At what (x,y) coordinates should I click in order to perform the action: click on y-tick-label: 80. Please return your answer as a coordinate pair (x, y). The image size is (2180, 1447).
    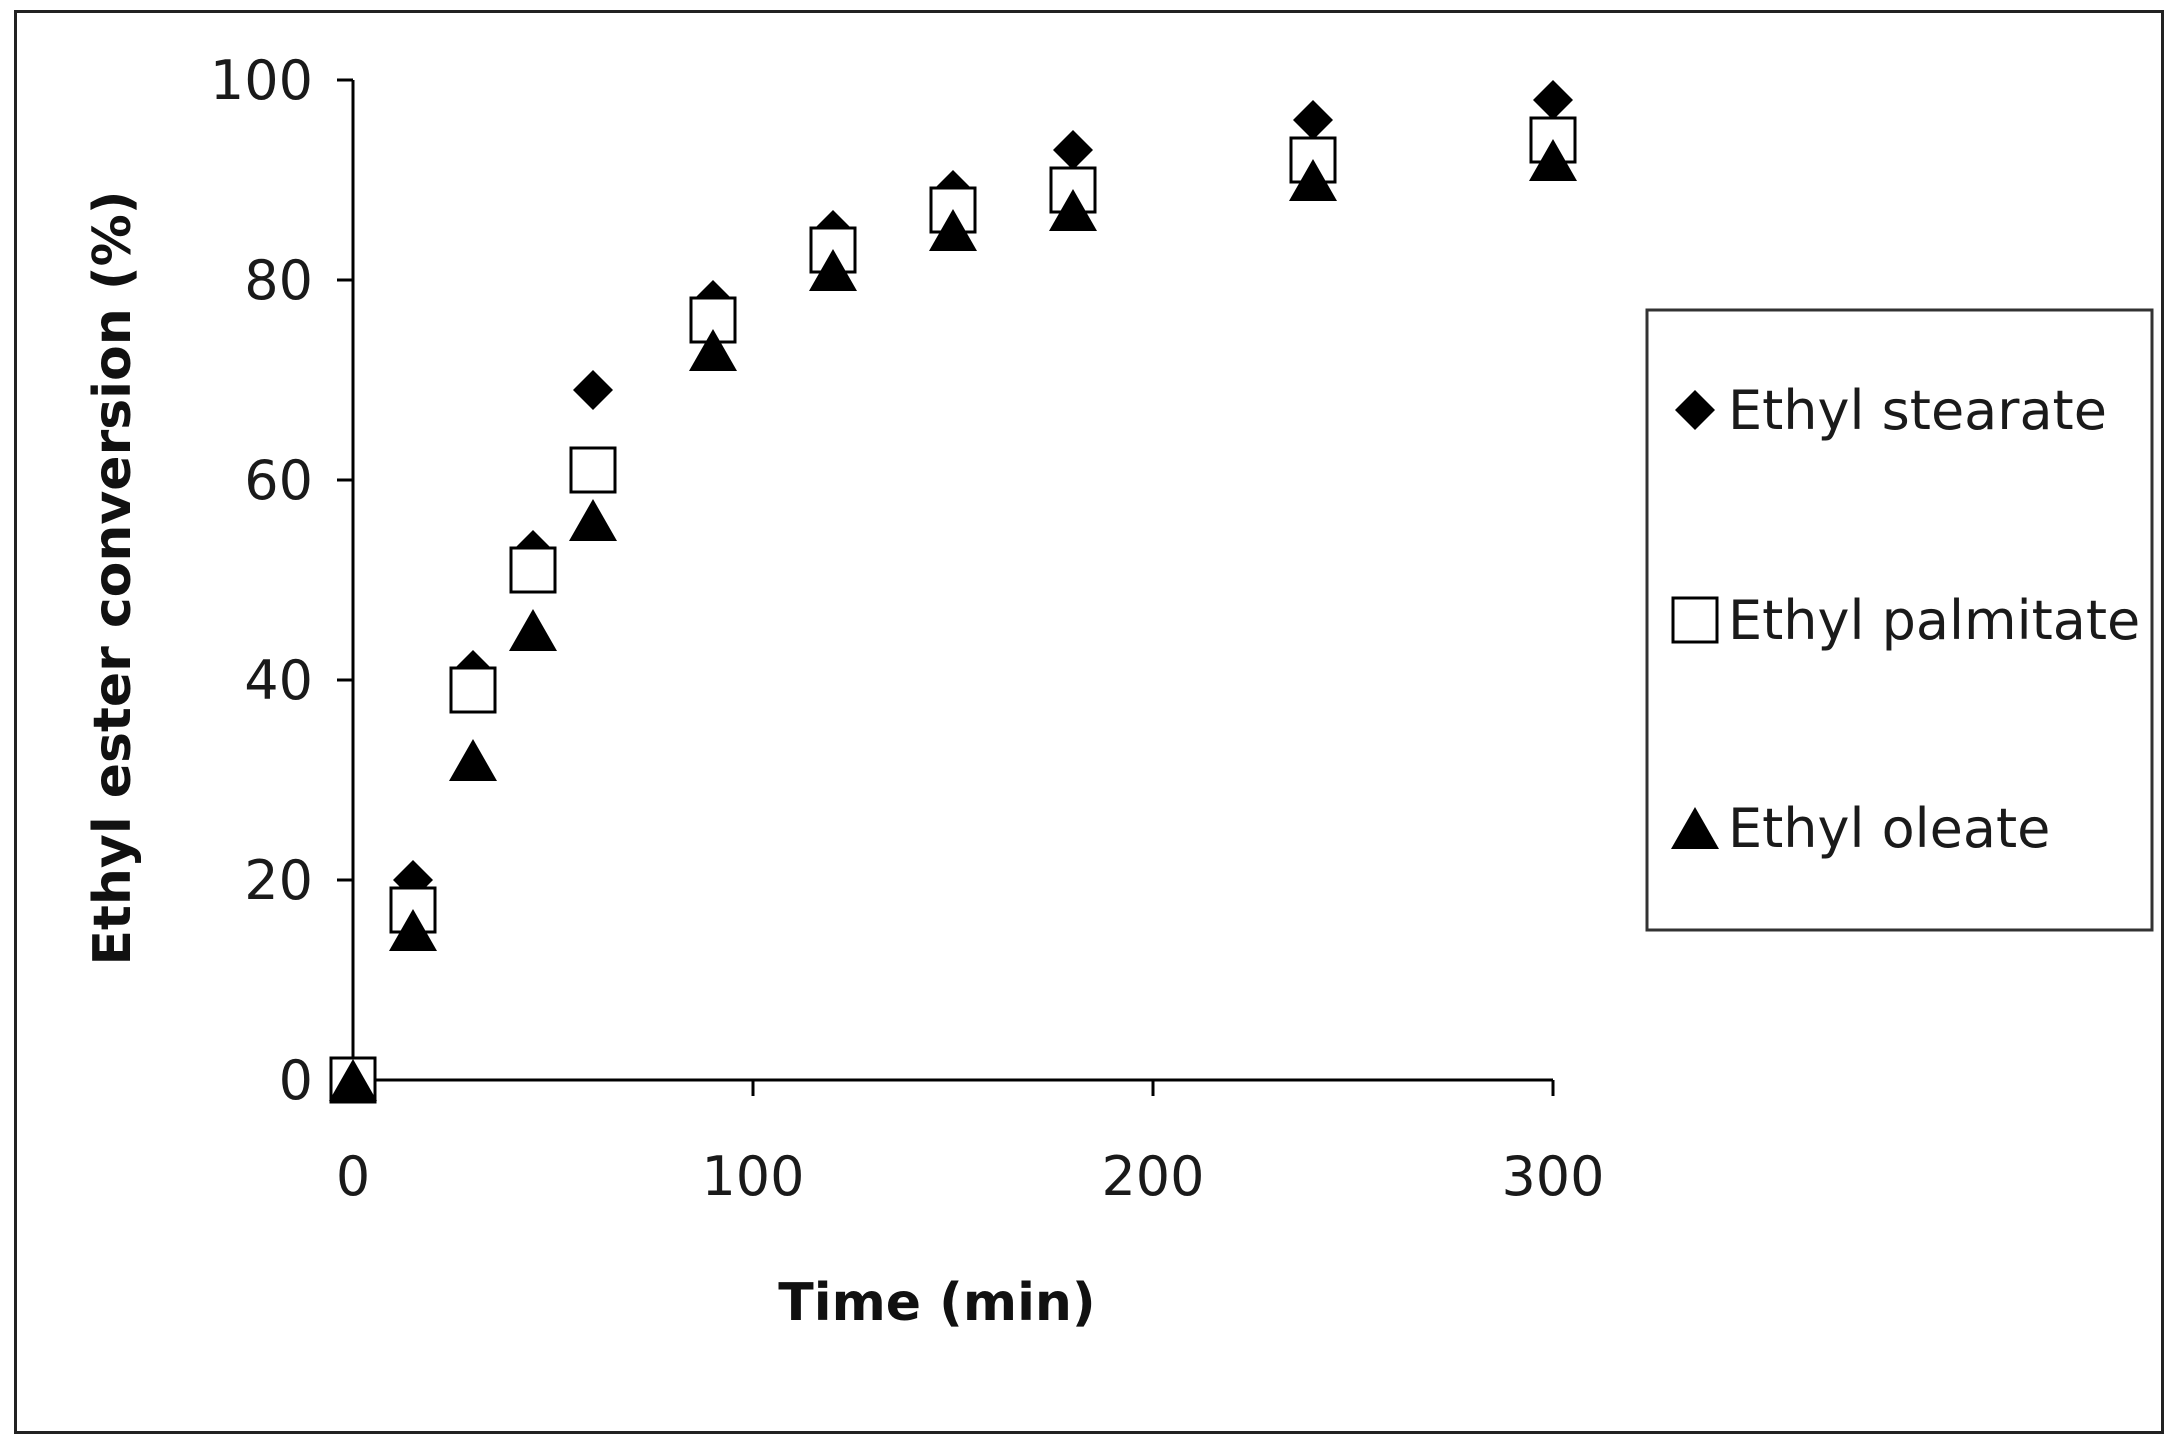
    Looking at the image, I should click on (278, 280).